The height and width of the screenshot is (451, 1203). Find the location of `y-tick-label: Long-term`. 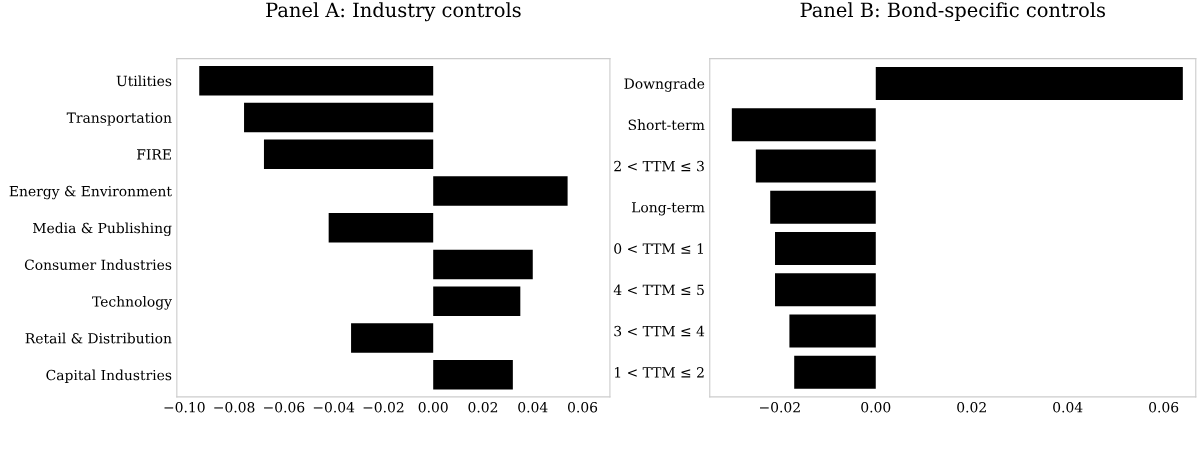

y-tick-label: Long-term is located at coordinates (668, 209).